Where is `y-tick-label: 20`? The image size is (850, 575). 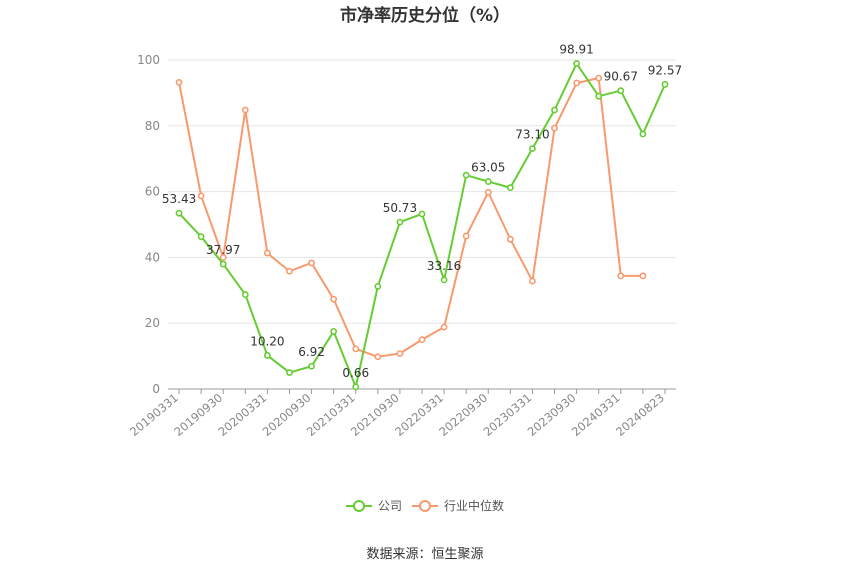 y-tick-label: 20 is located at coordinates (152, 323).